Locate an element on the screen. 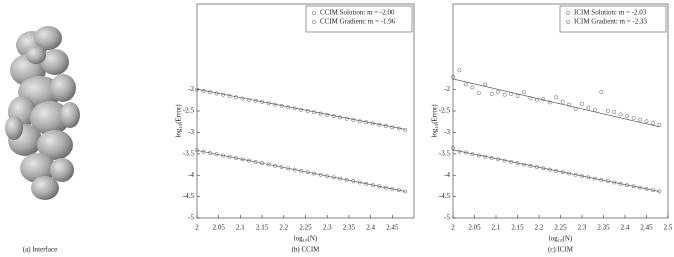 This screenshot has height=257, width=674. y-tick-label: -5 is located at coordinates (191, 218).